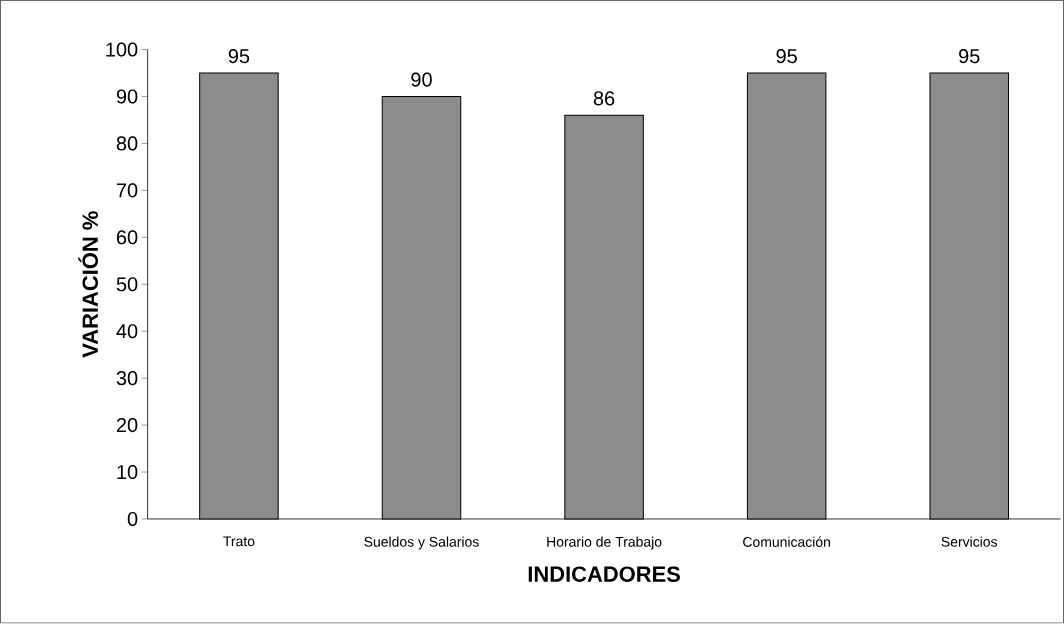 Image resolution: width=1064 pixels, height=624 pixels. What do you see at coordinates (421, 543) in the screenshot?
I see `x-tick-label: Sueldos y Salarios` at bounding box center [421, 543].